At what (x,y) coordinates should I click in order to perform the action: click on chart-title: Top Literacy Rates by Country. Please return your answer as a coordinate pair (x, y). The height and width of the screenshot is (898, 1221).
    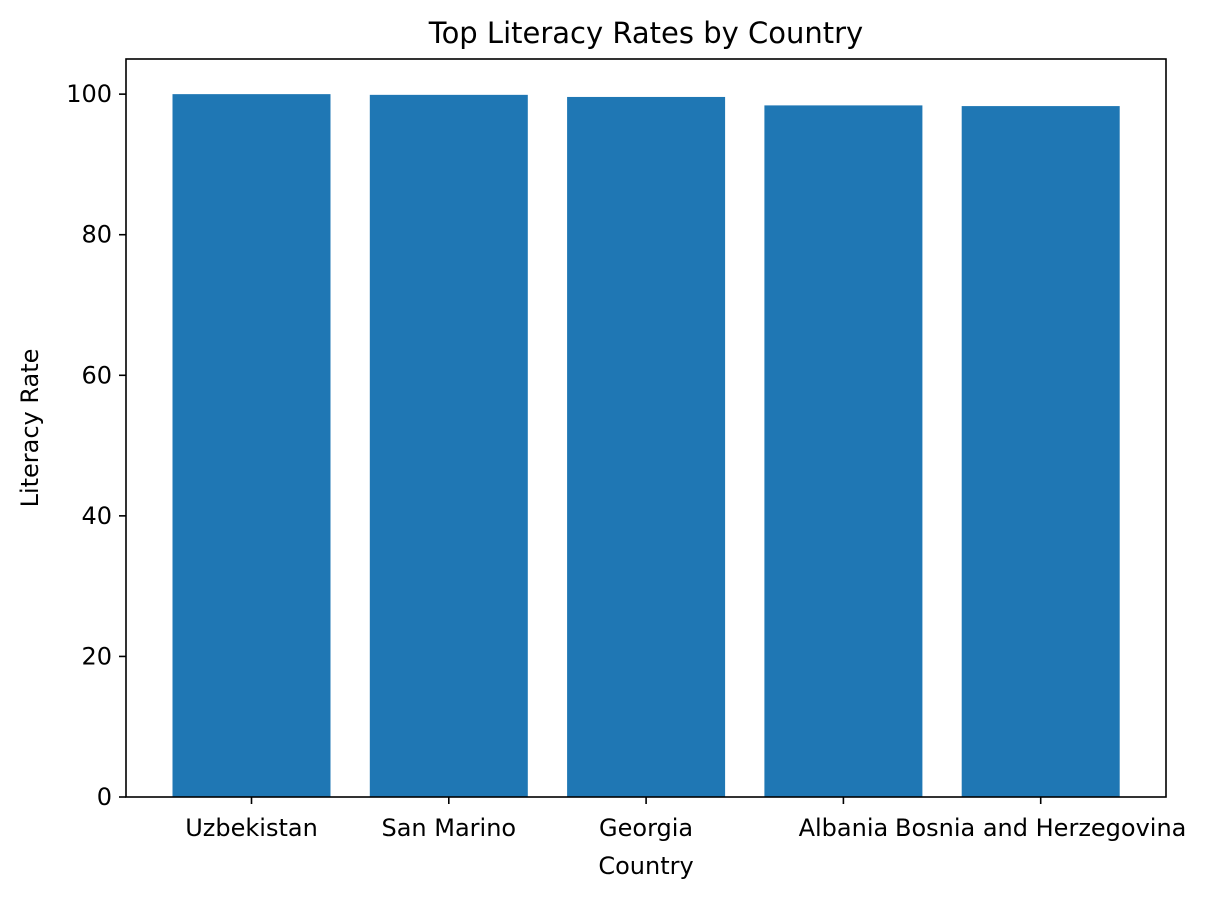
    Looking at the image, I should click on (645, 33).